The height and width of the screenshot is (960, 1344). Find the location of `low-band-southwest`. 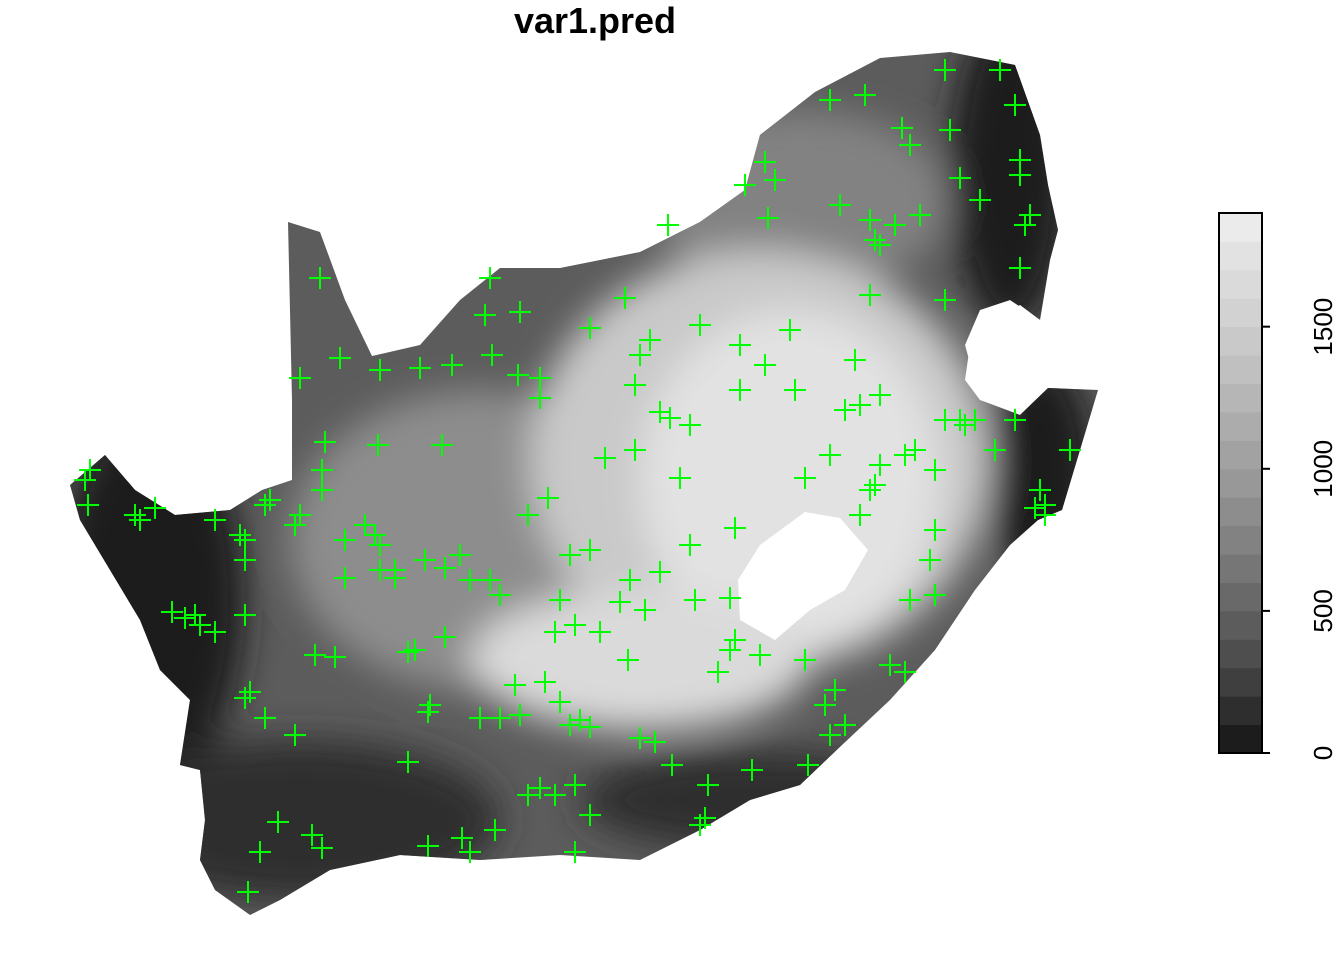

low-band-southwest is located at coordinates (300, 820).